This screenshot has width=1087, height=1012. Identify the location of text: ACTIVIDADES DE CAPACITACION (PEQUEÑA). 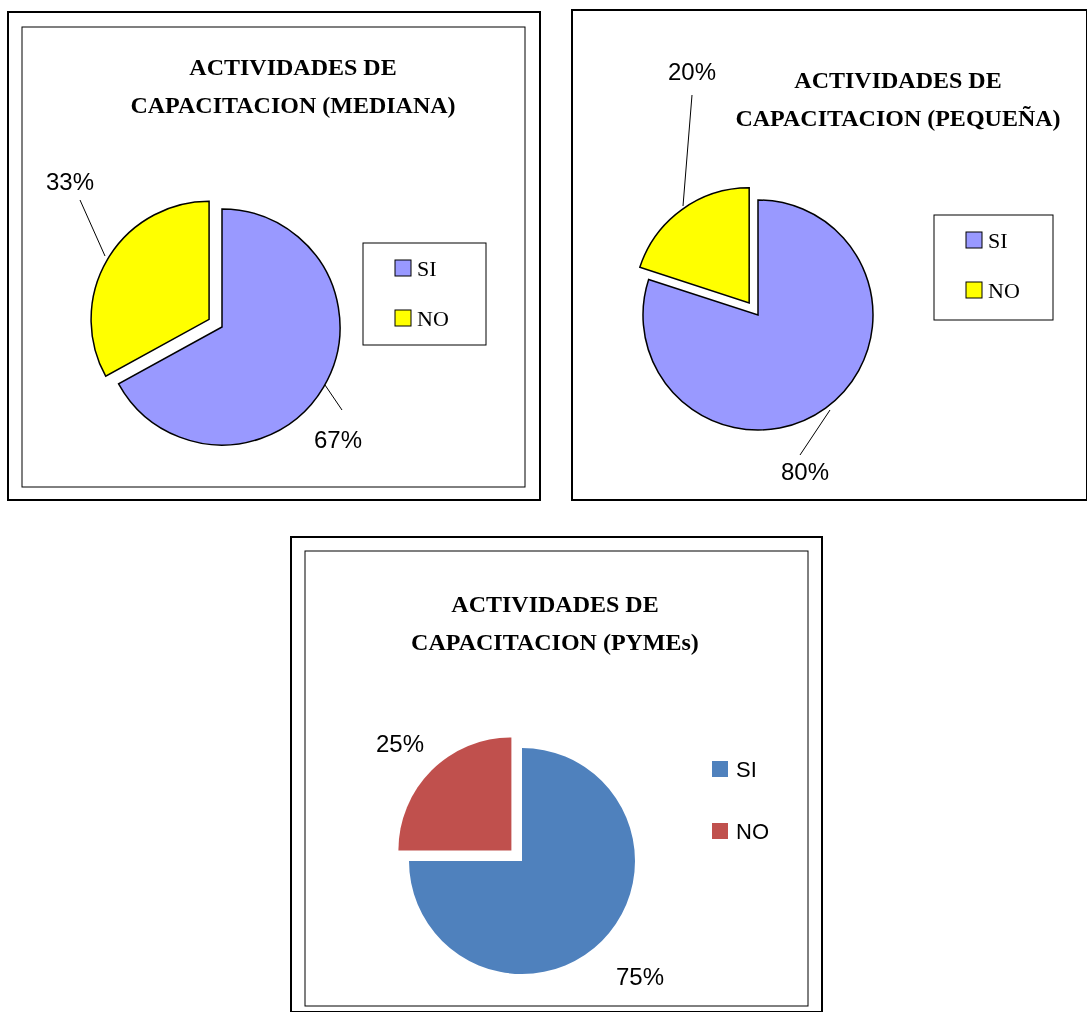
(898, 99).